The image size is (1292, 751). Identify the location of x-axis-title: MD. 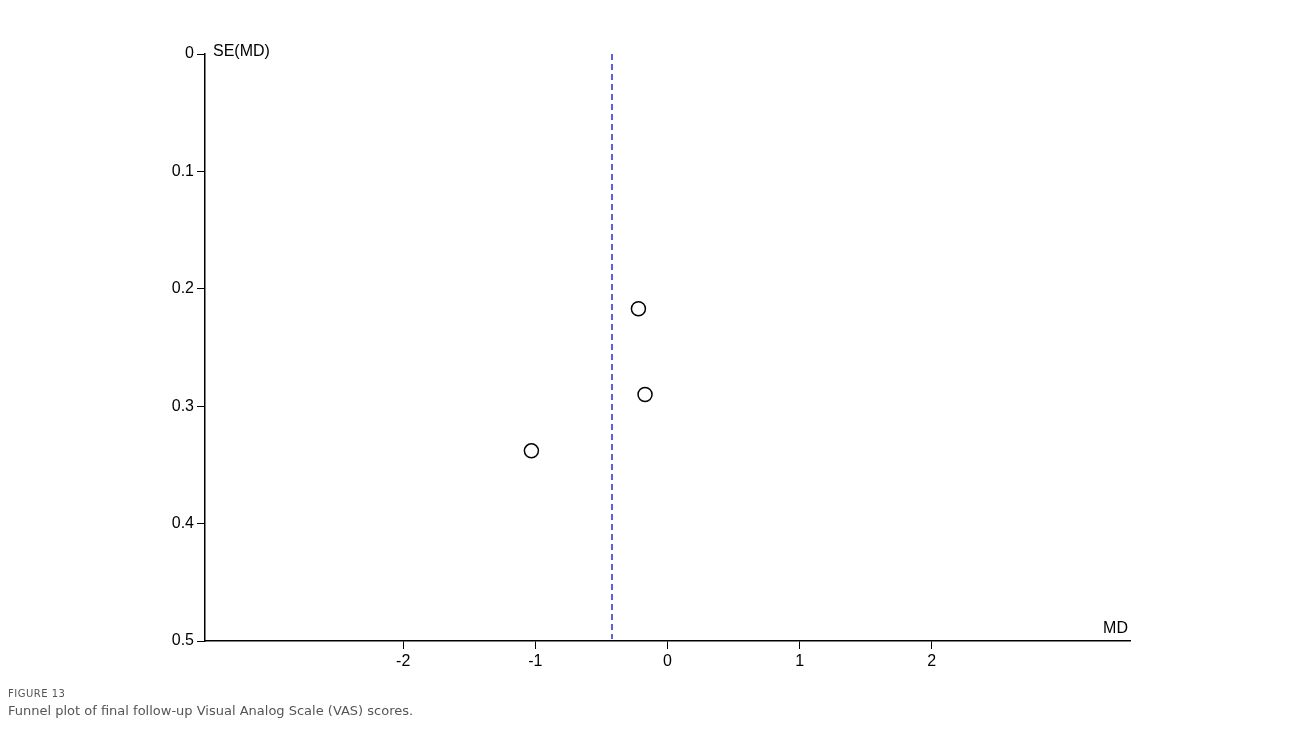
(1115, 628).